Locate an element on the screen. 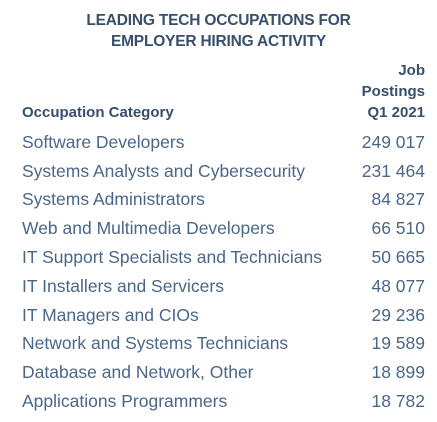 The height and width of the screenshot is (422, 437). job-postings-cell: 18 782 is located at coordinates (398, 401).